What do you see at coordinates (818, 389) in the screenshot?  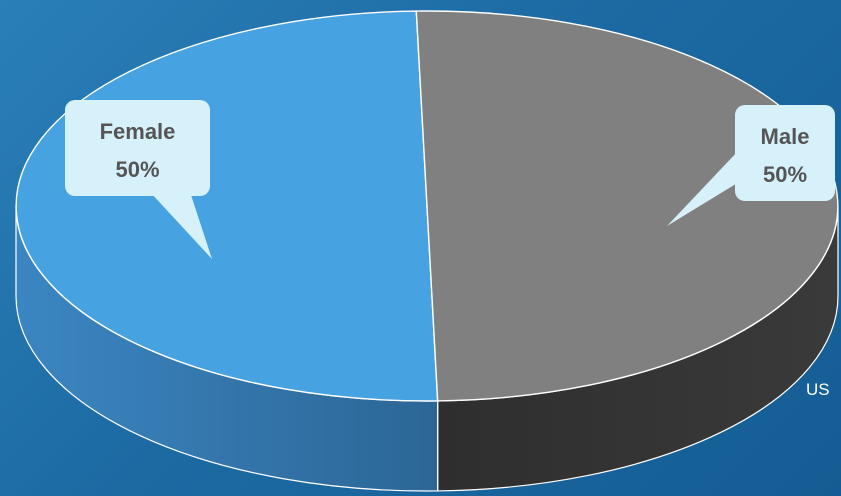 I see `truncated-side-label: US` at bounding box center [818, 389].